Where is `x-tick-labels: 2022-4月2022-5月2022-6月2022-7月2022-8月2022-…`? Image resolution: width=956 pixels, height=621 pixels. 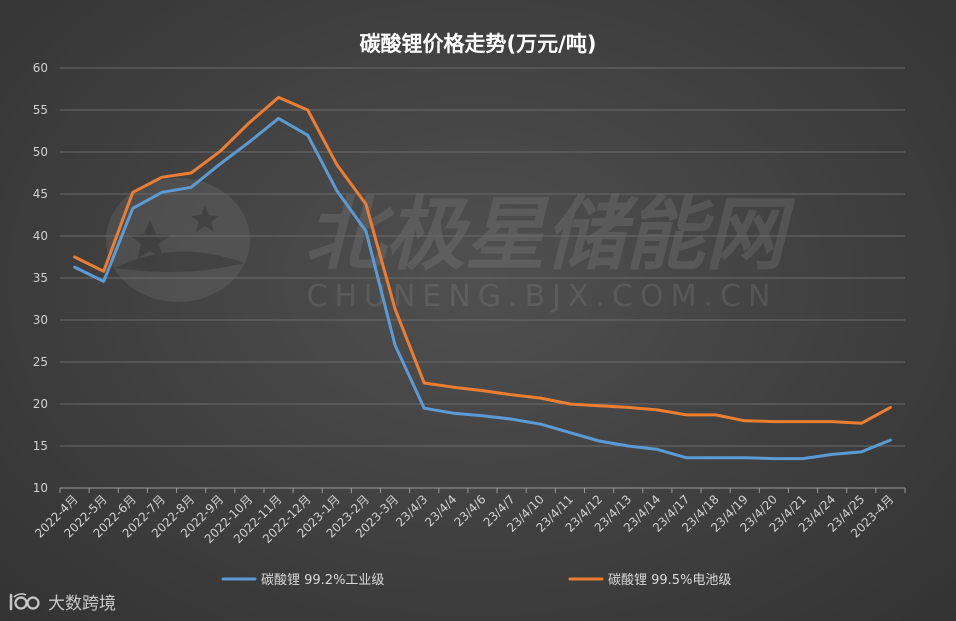 x-tick-labels: 2022-4月2022-5月2022-6月2022-7月2022-8月2022-… is located at coordinates (464, 519).